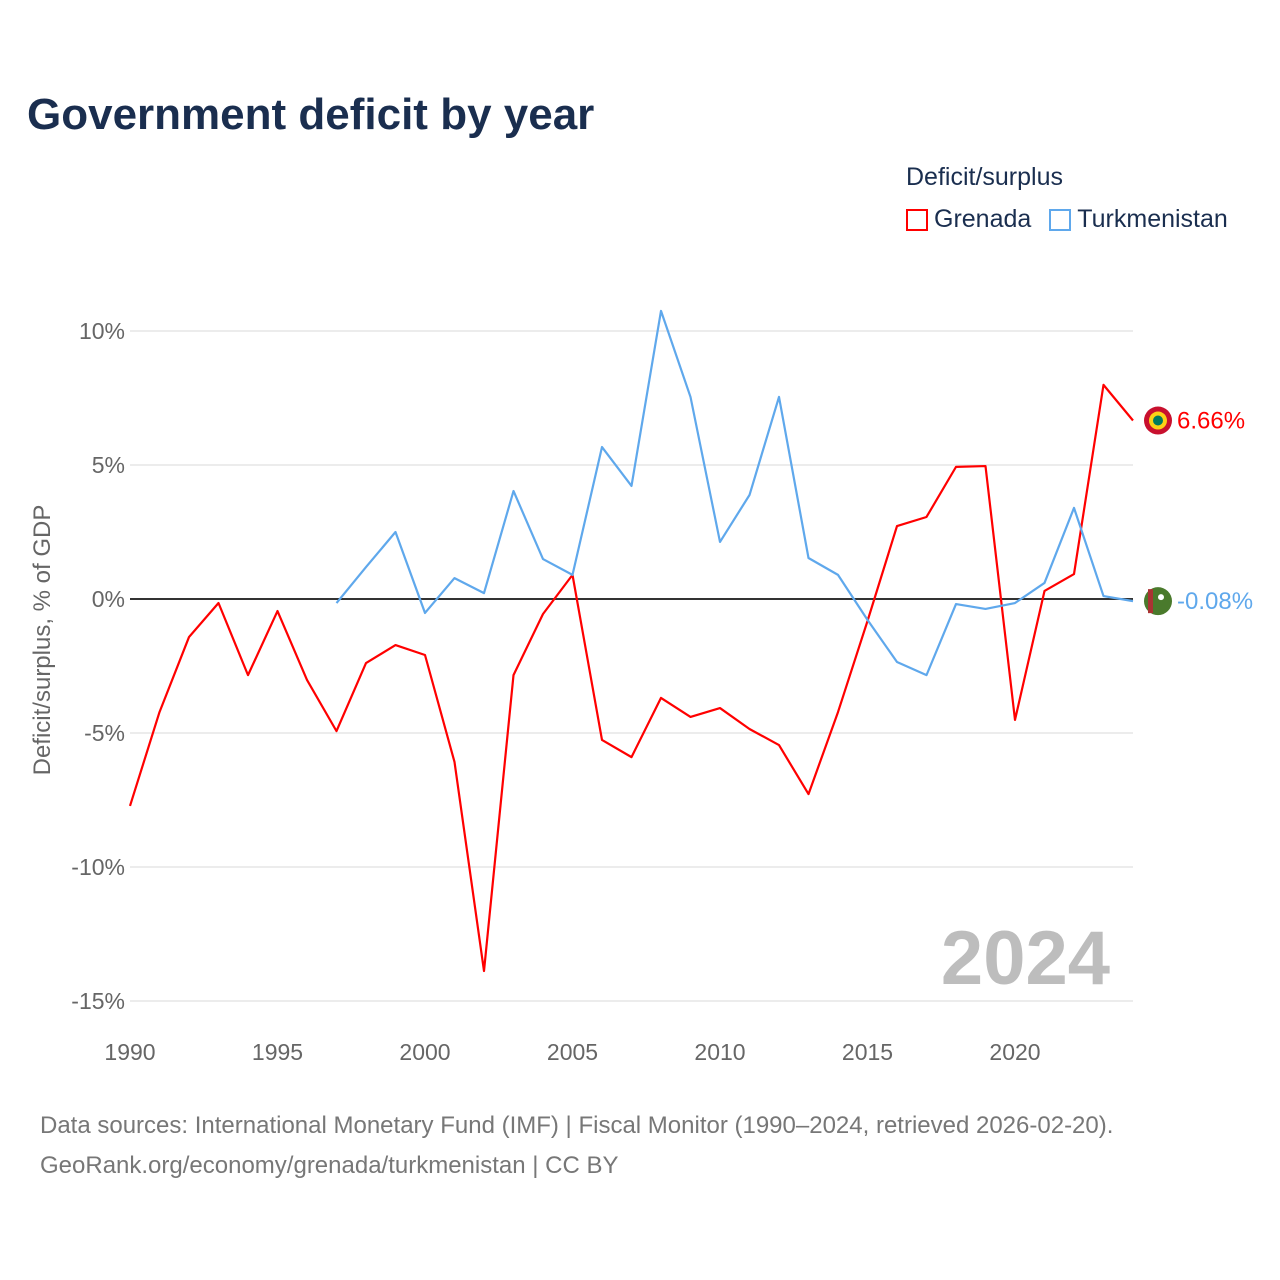 The width and height of the screenshot is (1280, 1280). I want to click on x-tick-label: 2010, so click(719, 1052).